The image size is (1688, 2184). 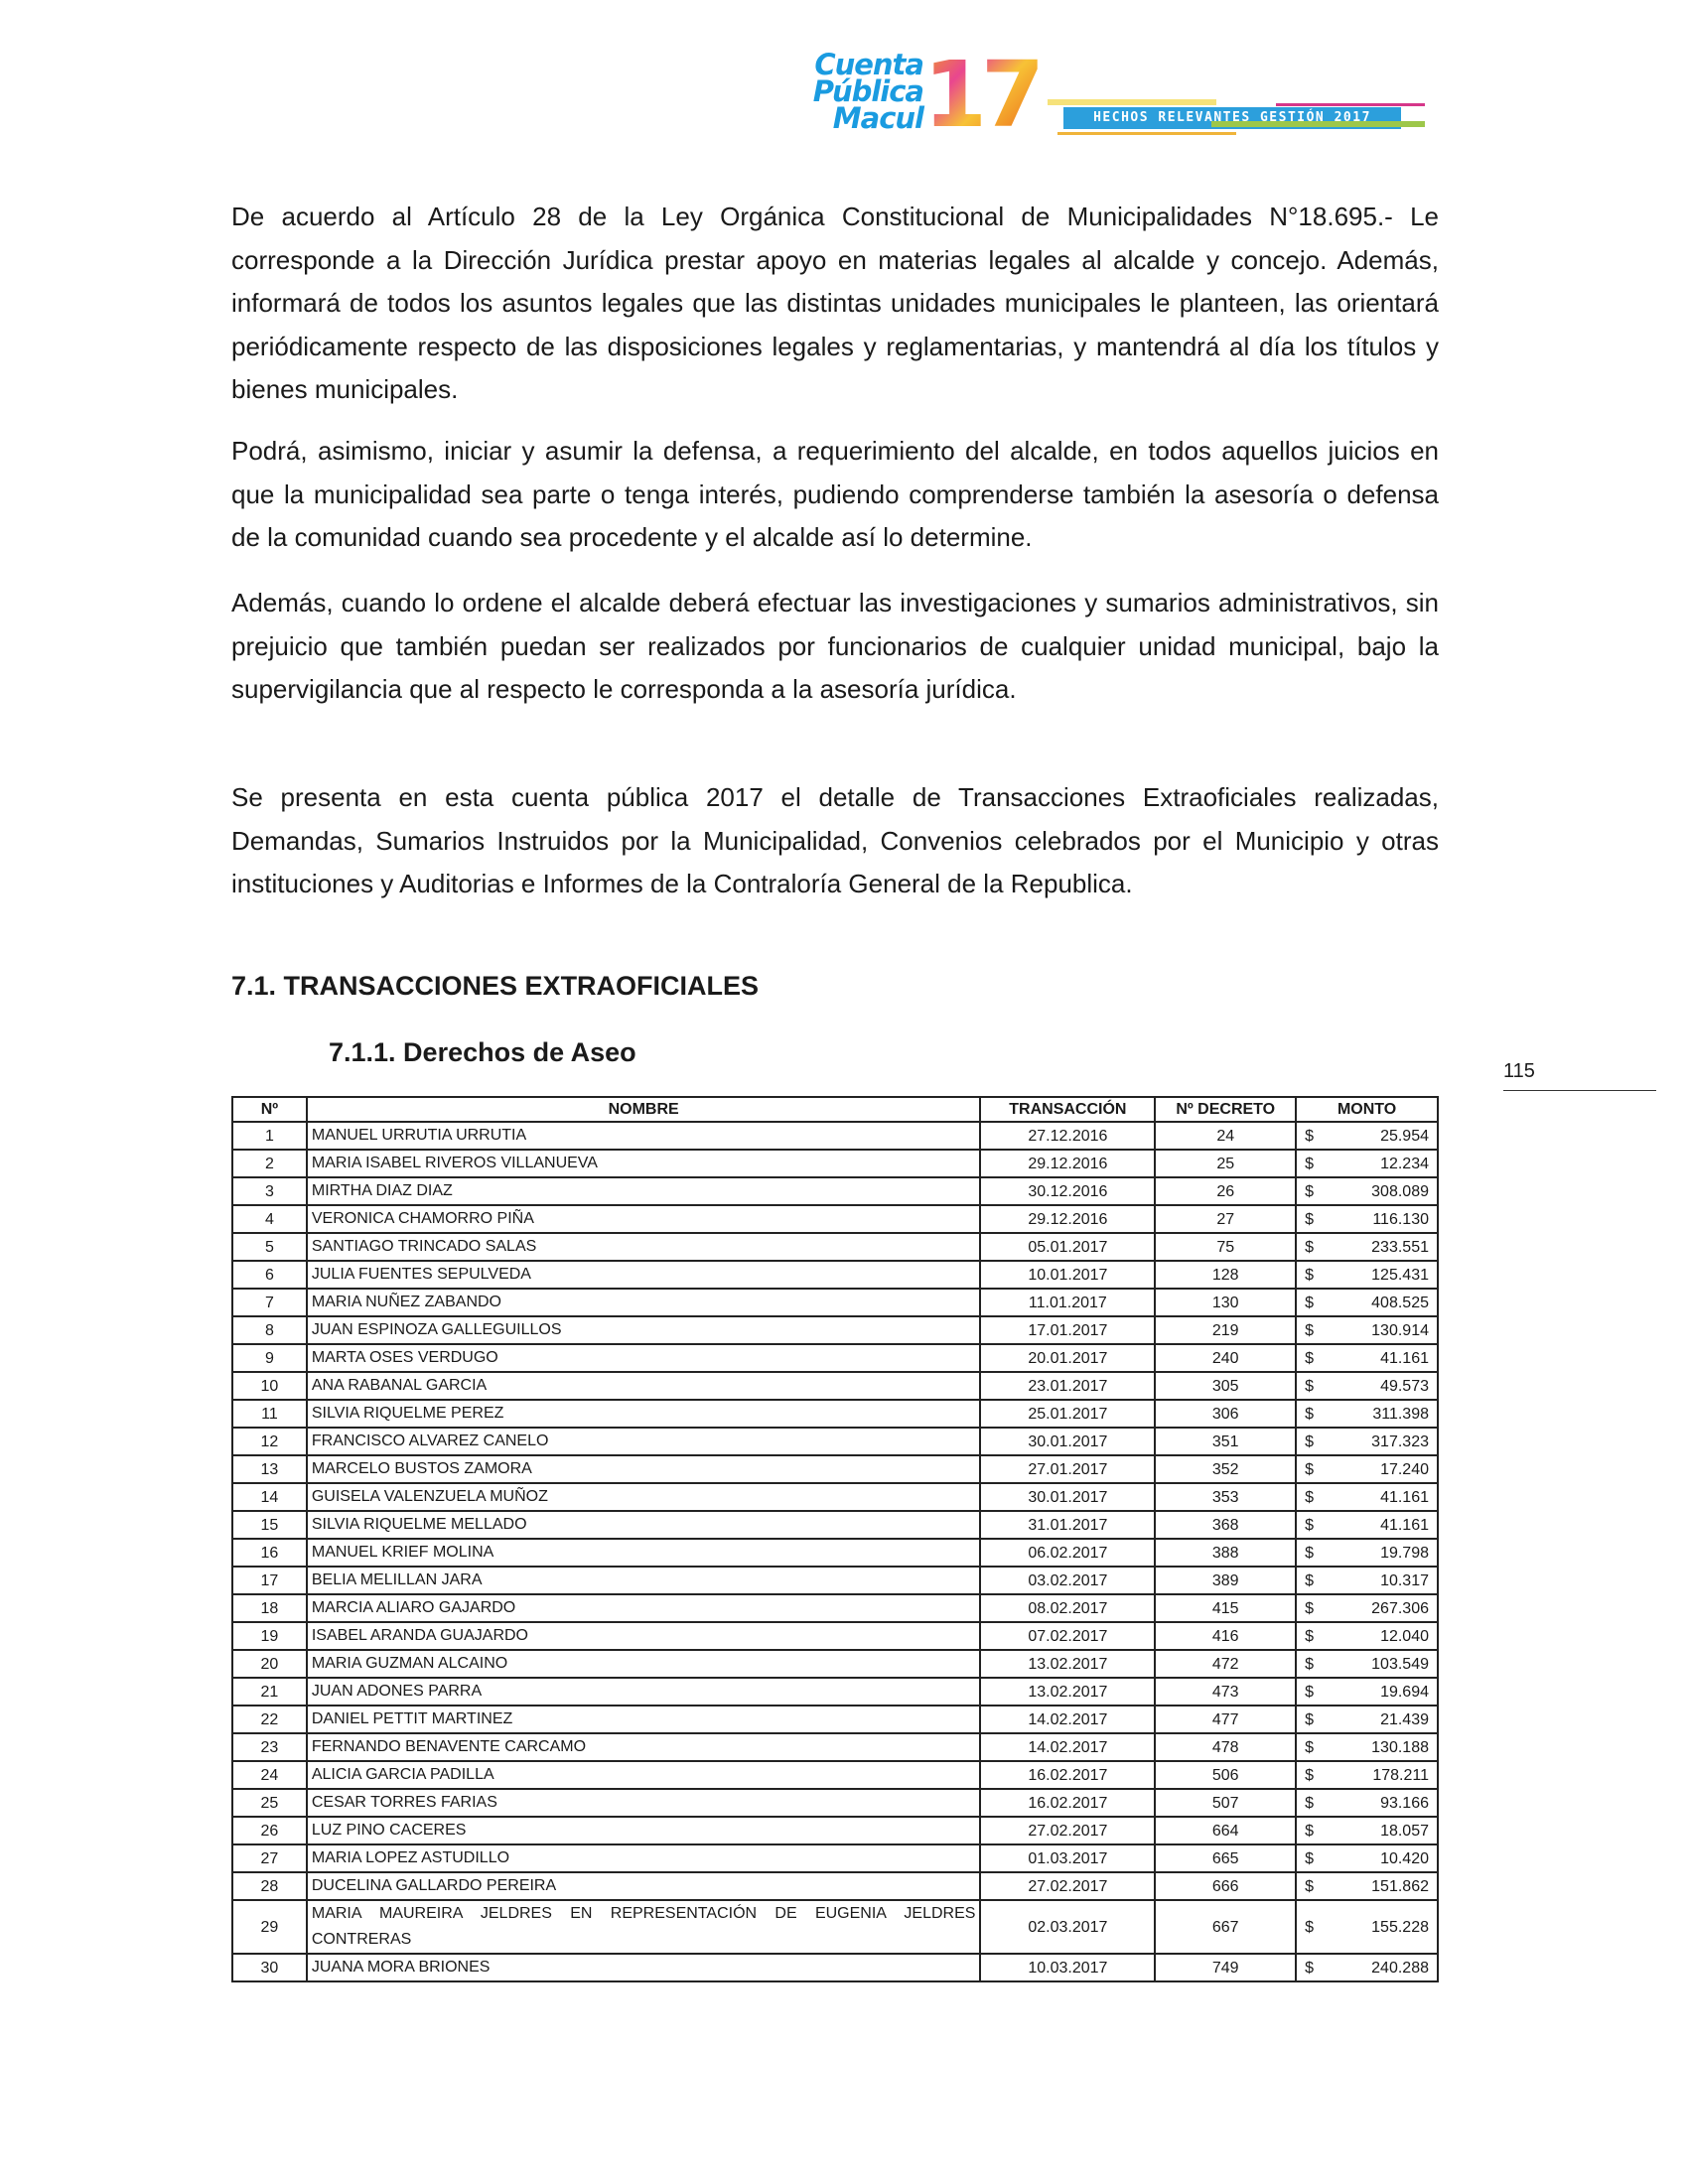 What do you see at coordinates (1404, 1692) in the screenshot?
I see `amount-value: 19.694` at bounding box center [1404, 1692].